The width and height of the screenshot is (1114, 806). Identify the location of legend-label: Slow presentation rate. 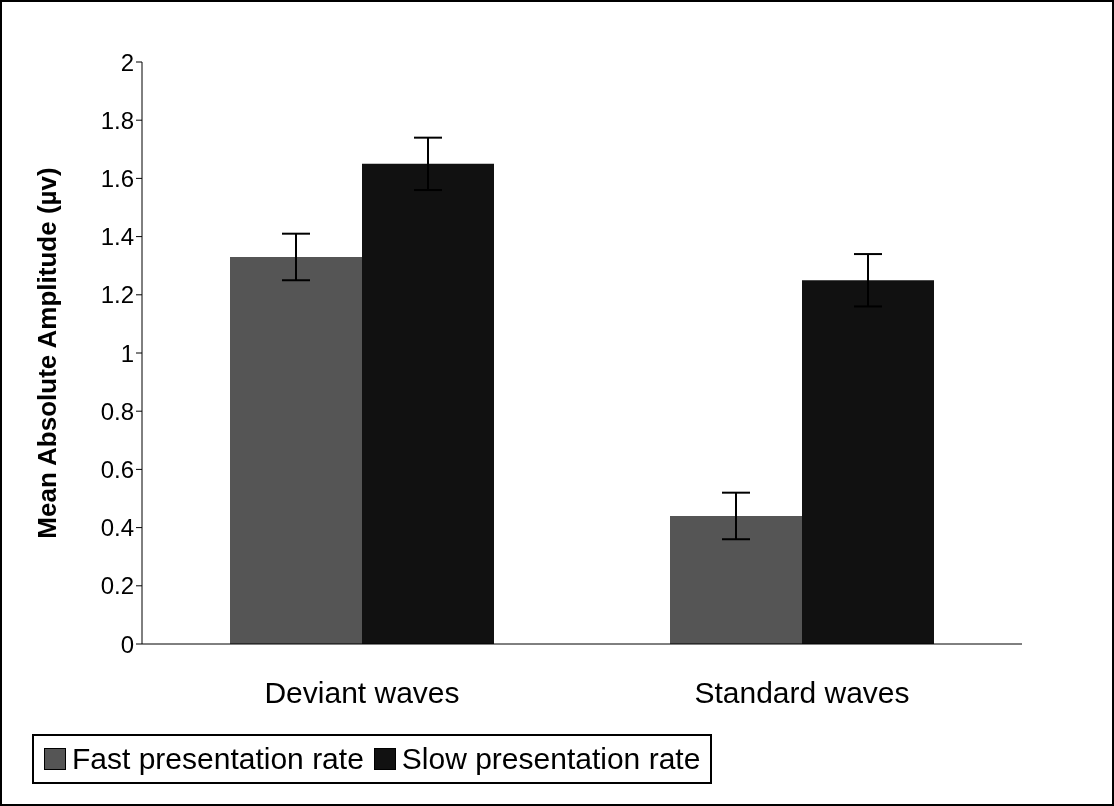
(550, 759).